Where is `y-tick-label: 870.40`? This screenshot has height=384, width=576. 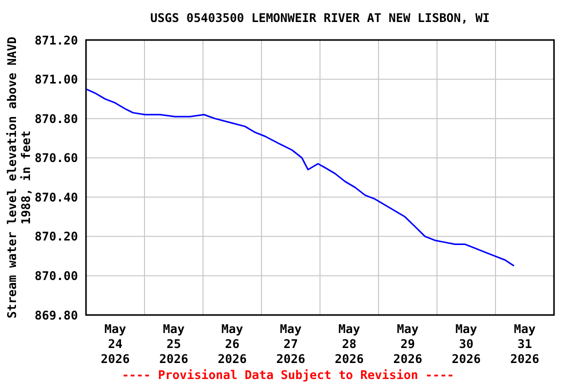 y-tick-label: 870.40 is located at coordinates (56, 197).